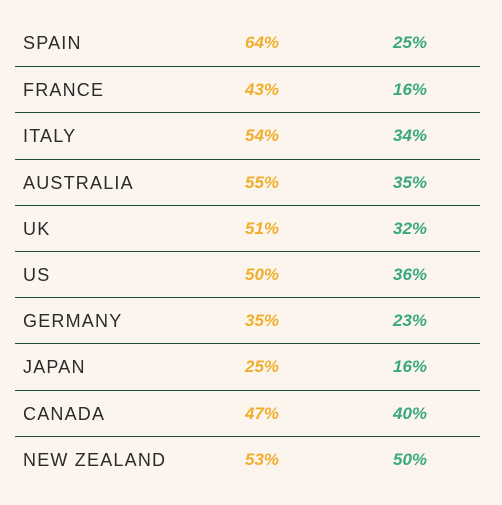 The height and width of the screenshot is (505, 502). What do you see at coordinates (410, 136) in the screenshot?
I see `value-series-2: 34%` at bounding box center [410, 136].